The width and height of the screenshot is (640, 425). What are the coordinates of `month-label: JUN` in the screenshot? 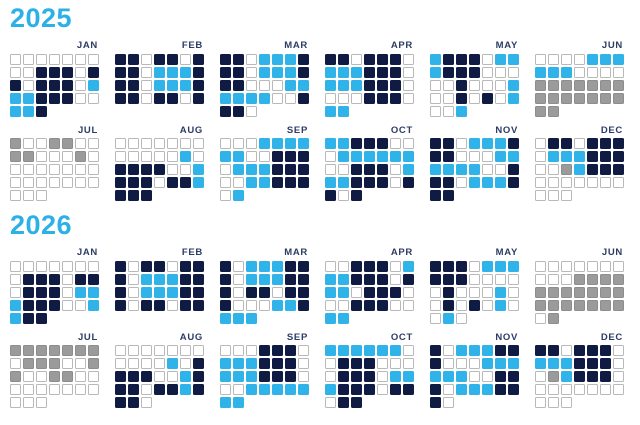 It's located at (612, 45).